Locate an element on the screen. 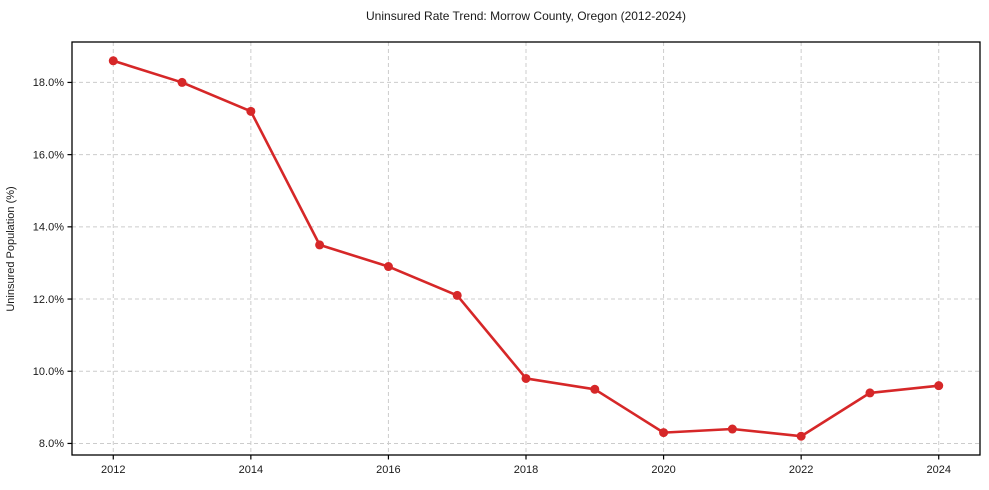  x-tick-label: 2016 is located at coordinates (388, 470).